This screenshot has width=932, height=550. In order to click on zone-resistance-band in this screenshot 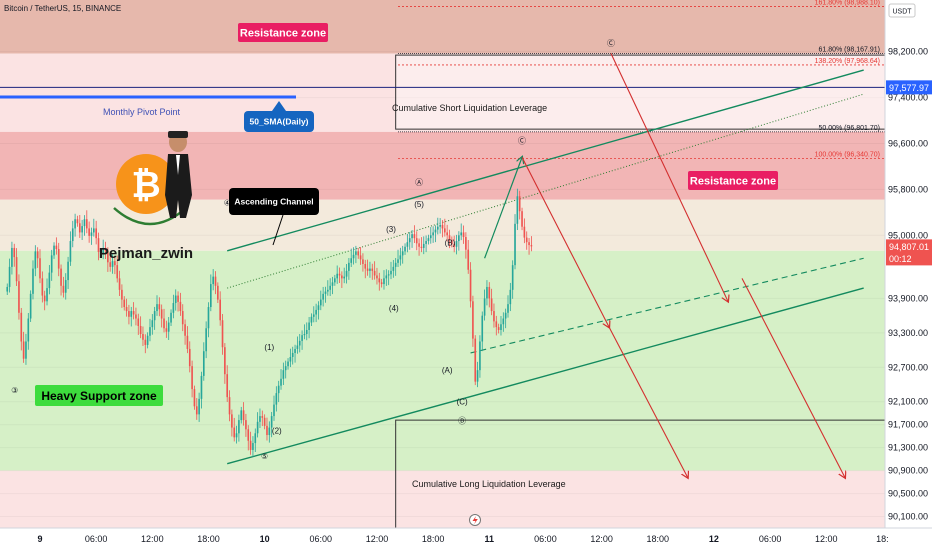, I will do `click(442, 92)`.